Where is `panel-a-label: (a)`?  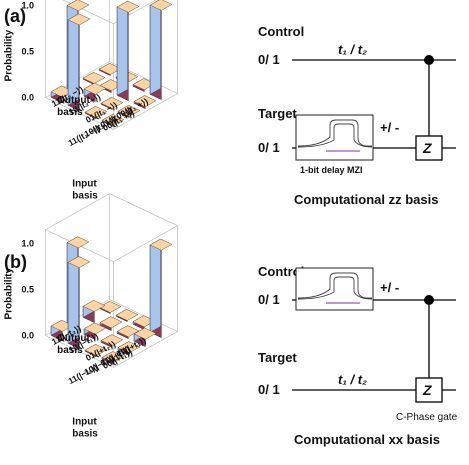
panel-a-label: (a) is located at coordinates (15, 16).